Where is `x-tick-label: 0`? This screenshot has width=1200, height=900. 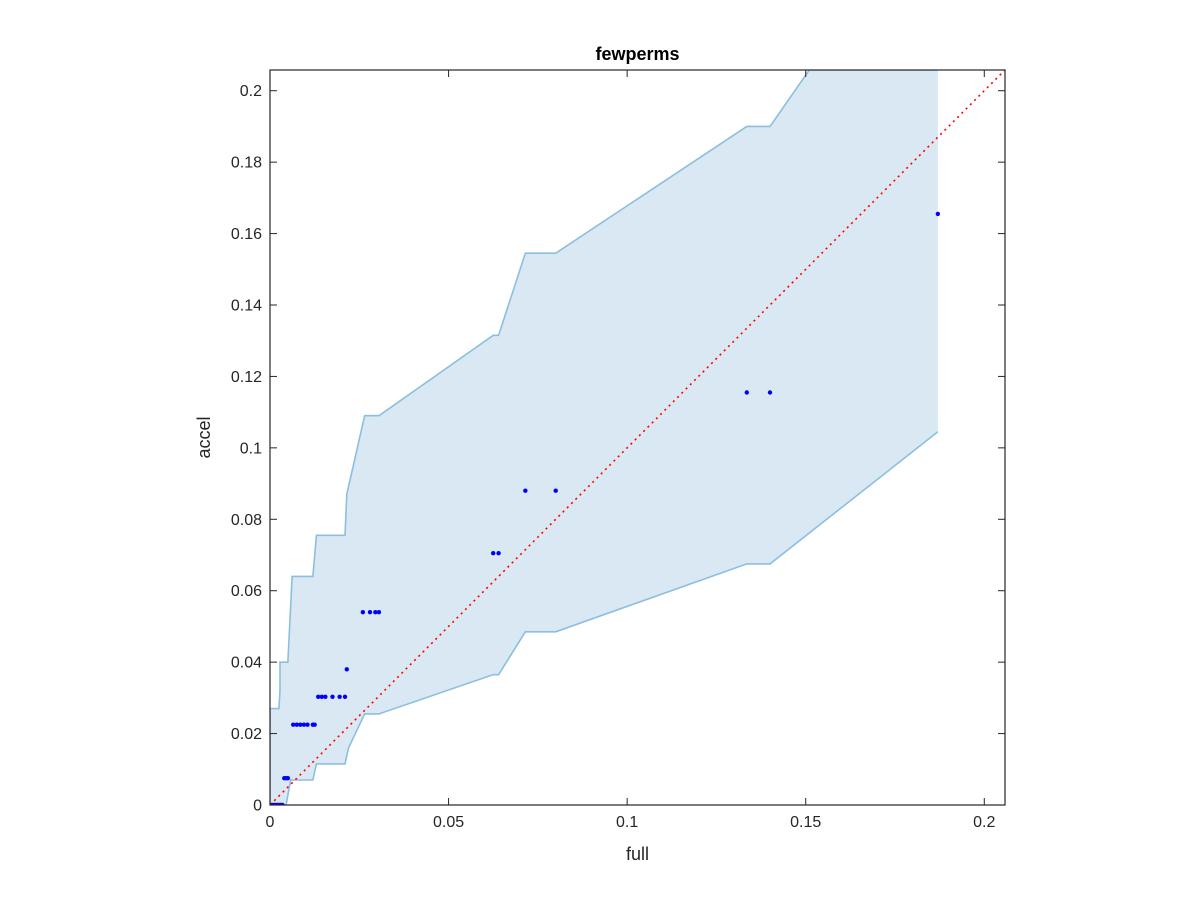 x-tick-label: 0 is located at coordinates (270, 822).